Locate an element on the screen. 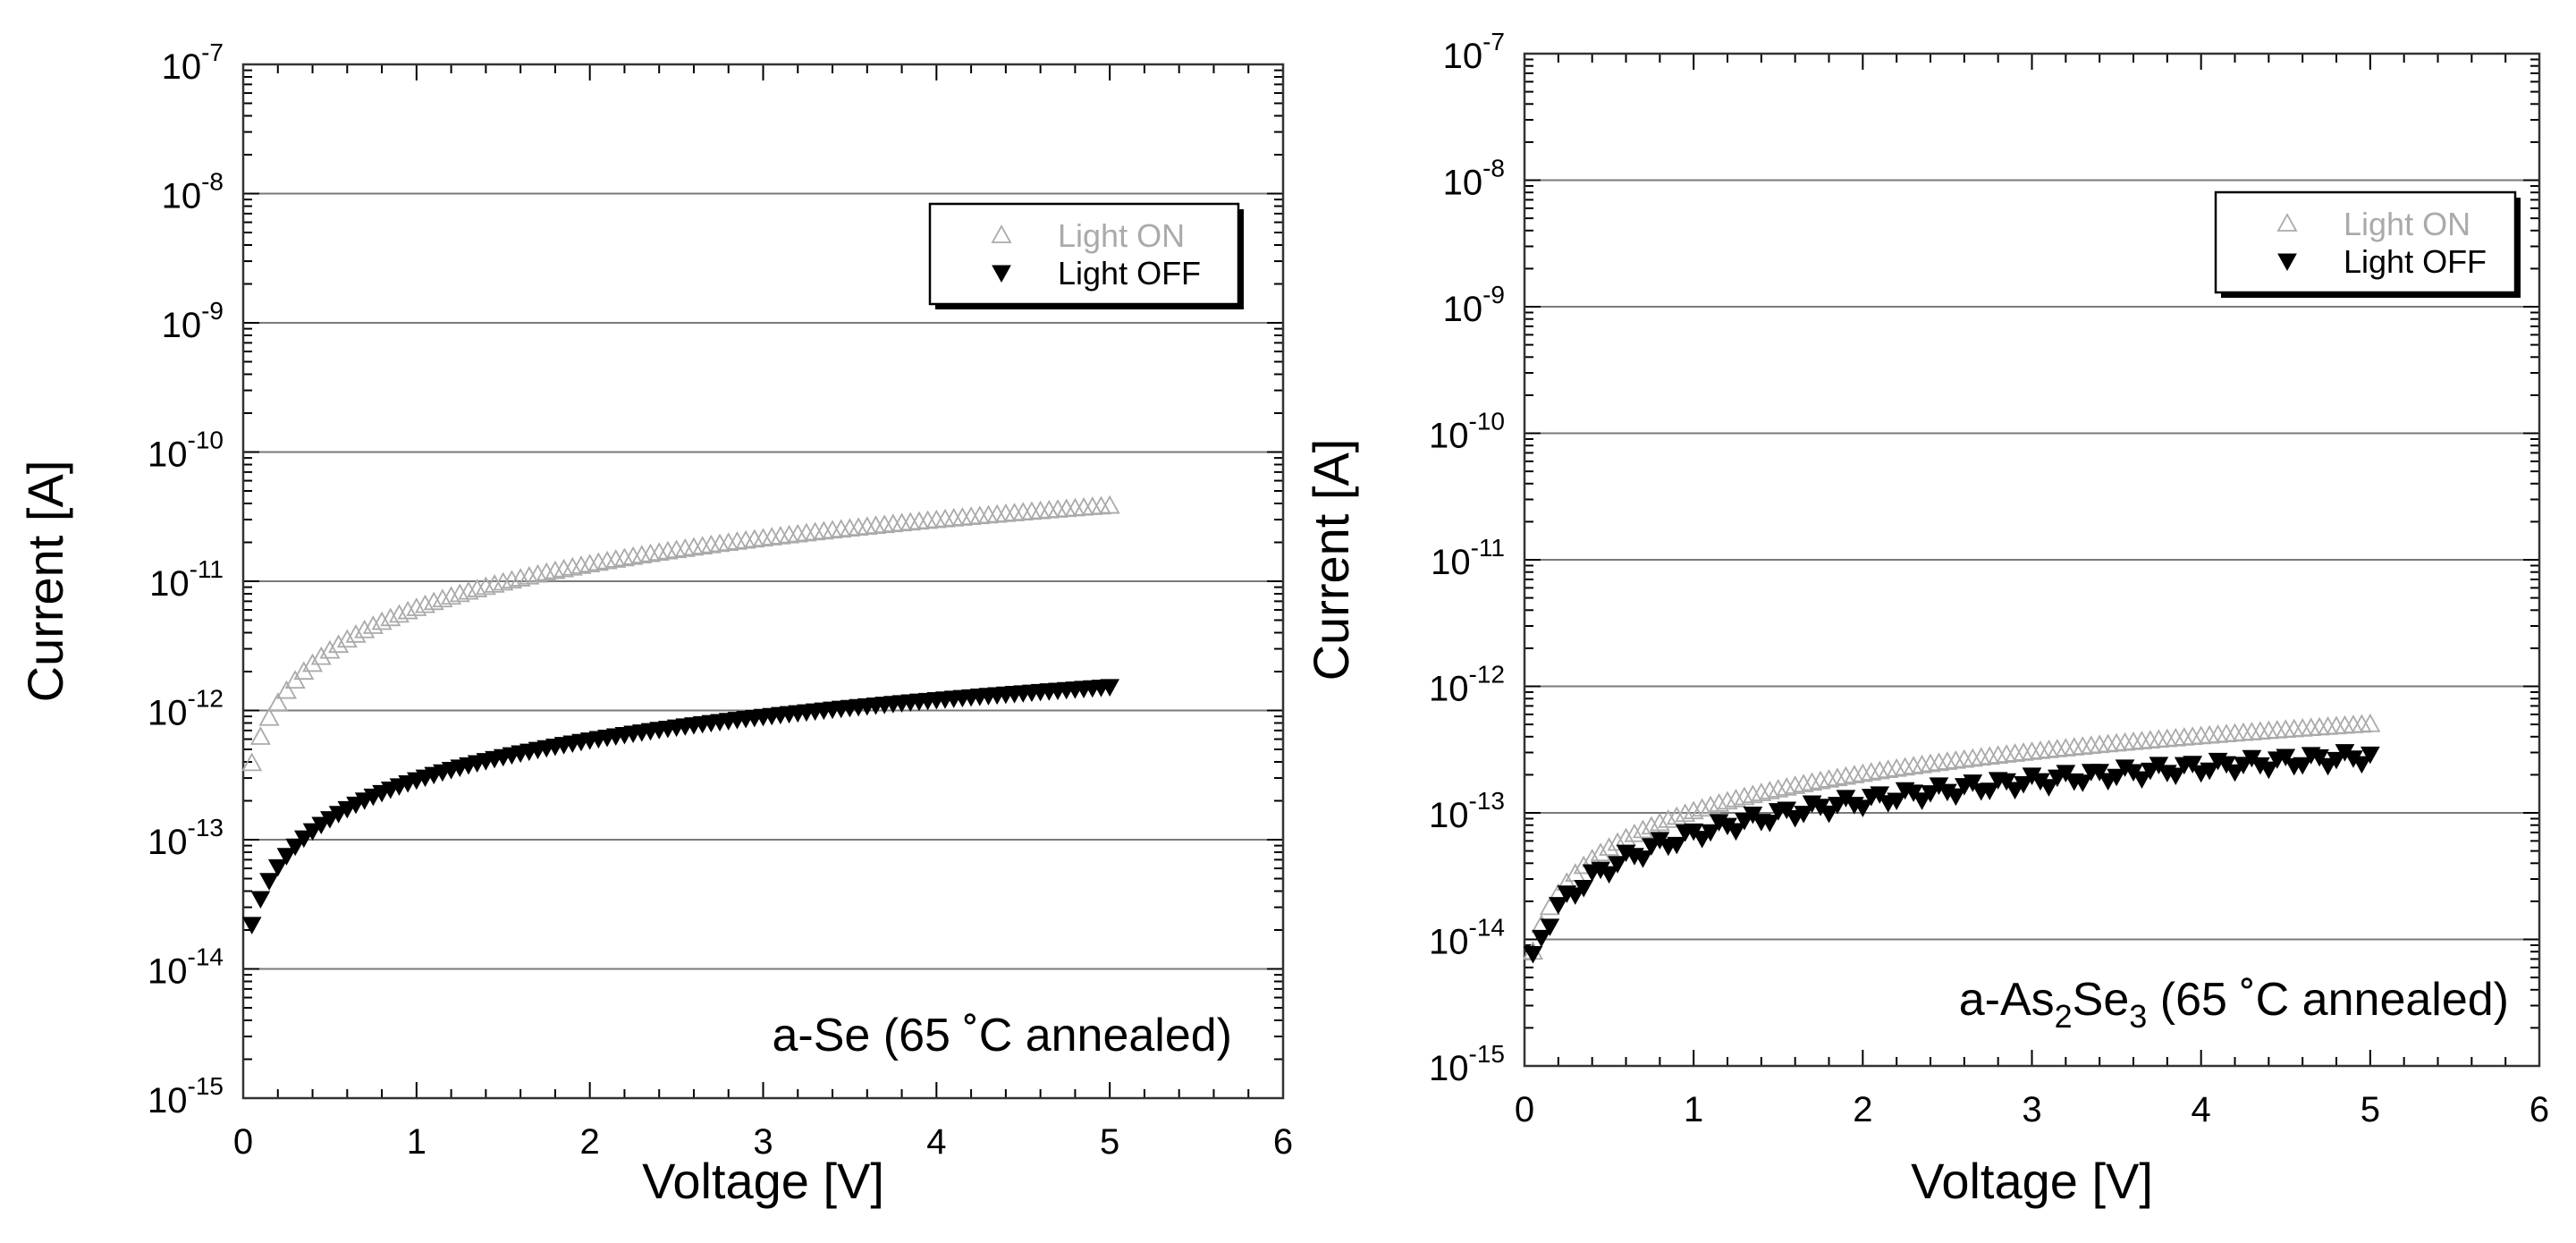  x-tick-label: 2 is located at coordinates (590, 1142).